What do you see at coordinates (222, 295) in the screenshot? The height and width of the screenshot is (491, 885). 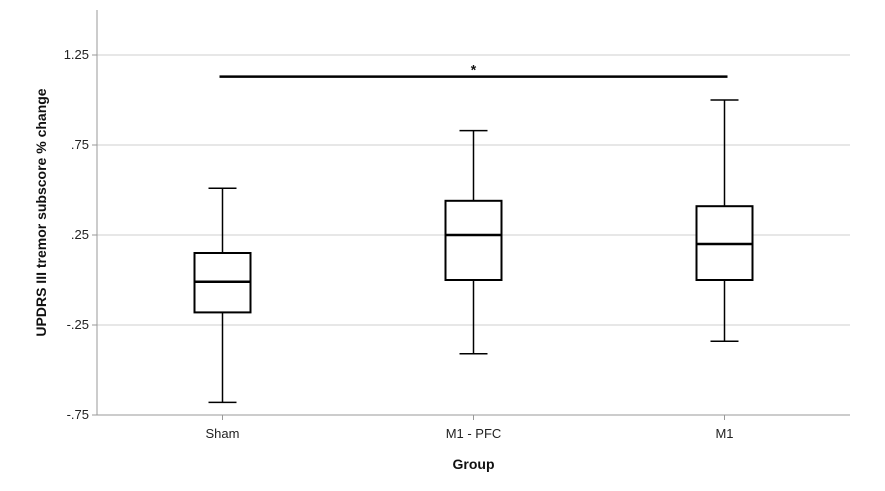 I see `box-sham` at bounding box center [222, 295].